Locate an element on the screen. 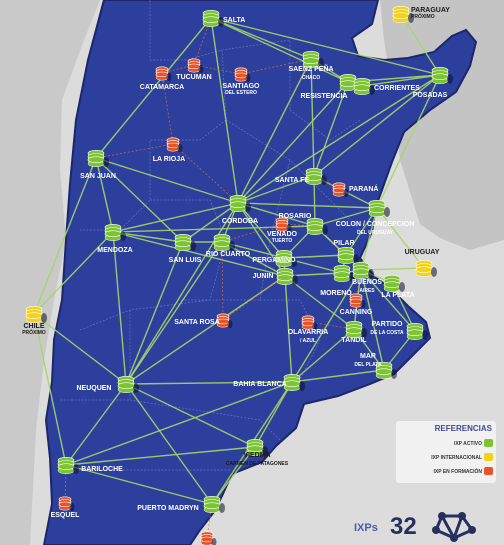 This screenshot has width=504, height=545. ixp-node-puertomadryn: PUERTO MADRYN is located at coordinates (181, 504).